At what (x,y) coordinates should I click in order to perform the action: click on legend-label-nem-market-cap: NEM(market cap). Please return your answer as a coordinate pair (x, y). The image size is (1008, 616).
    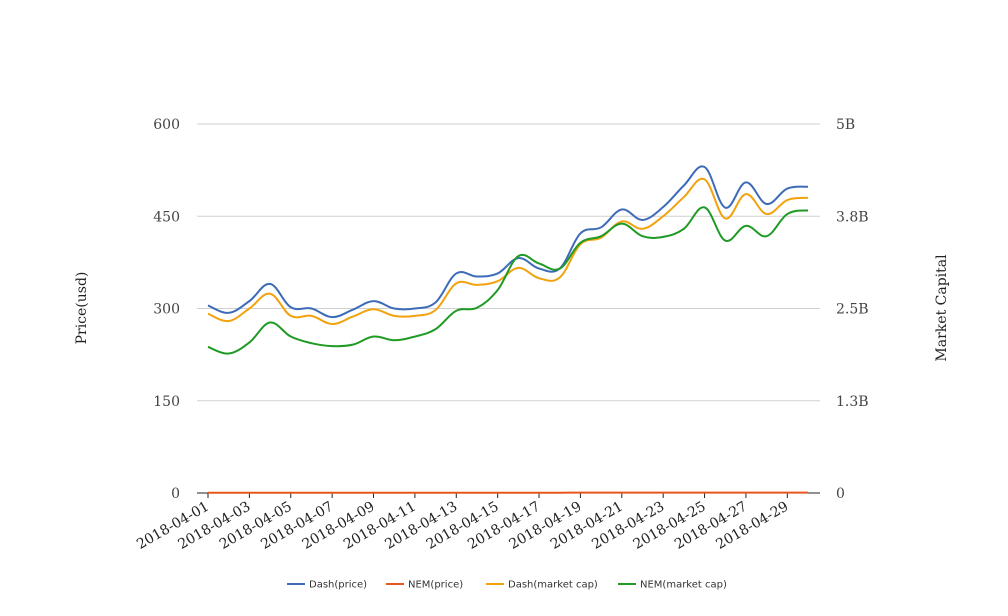
    Looking at the image, I should click on (683, 585).